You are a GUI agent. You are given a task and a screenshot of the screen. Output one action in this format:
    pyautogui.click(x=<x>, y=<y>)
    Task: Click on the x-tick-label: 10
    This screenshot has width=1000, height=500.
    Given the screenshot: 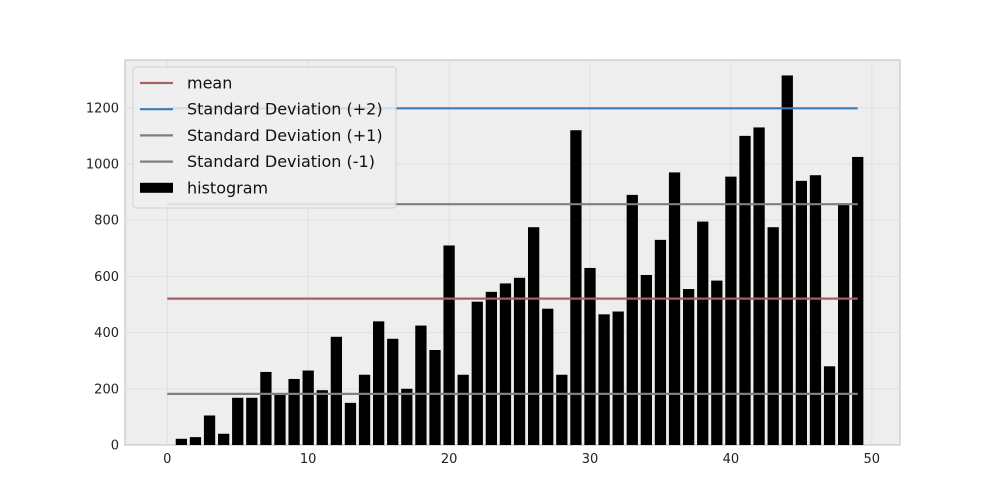 What is the action you would take?
    pyautogui.click(x=308, y=459)
    